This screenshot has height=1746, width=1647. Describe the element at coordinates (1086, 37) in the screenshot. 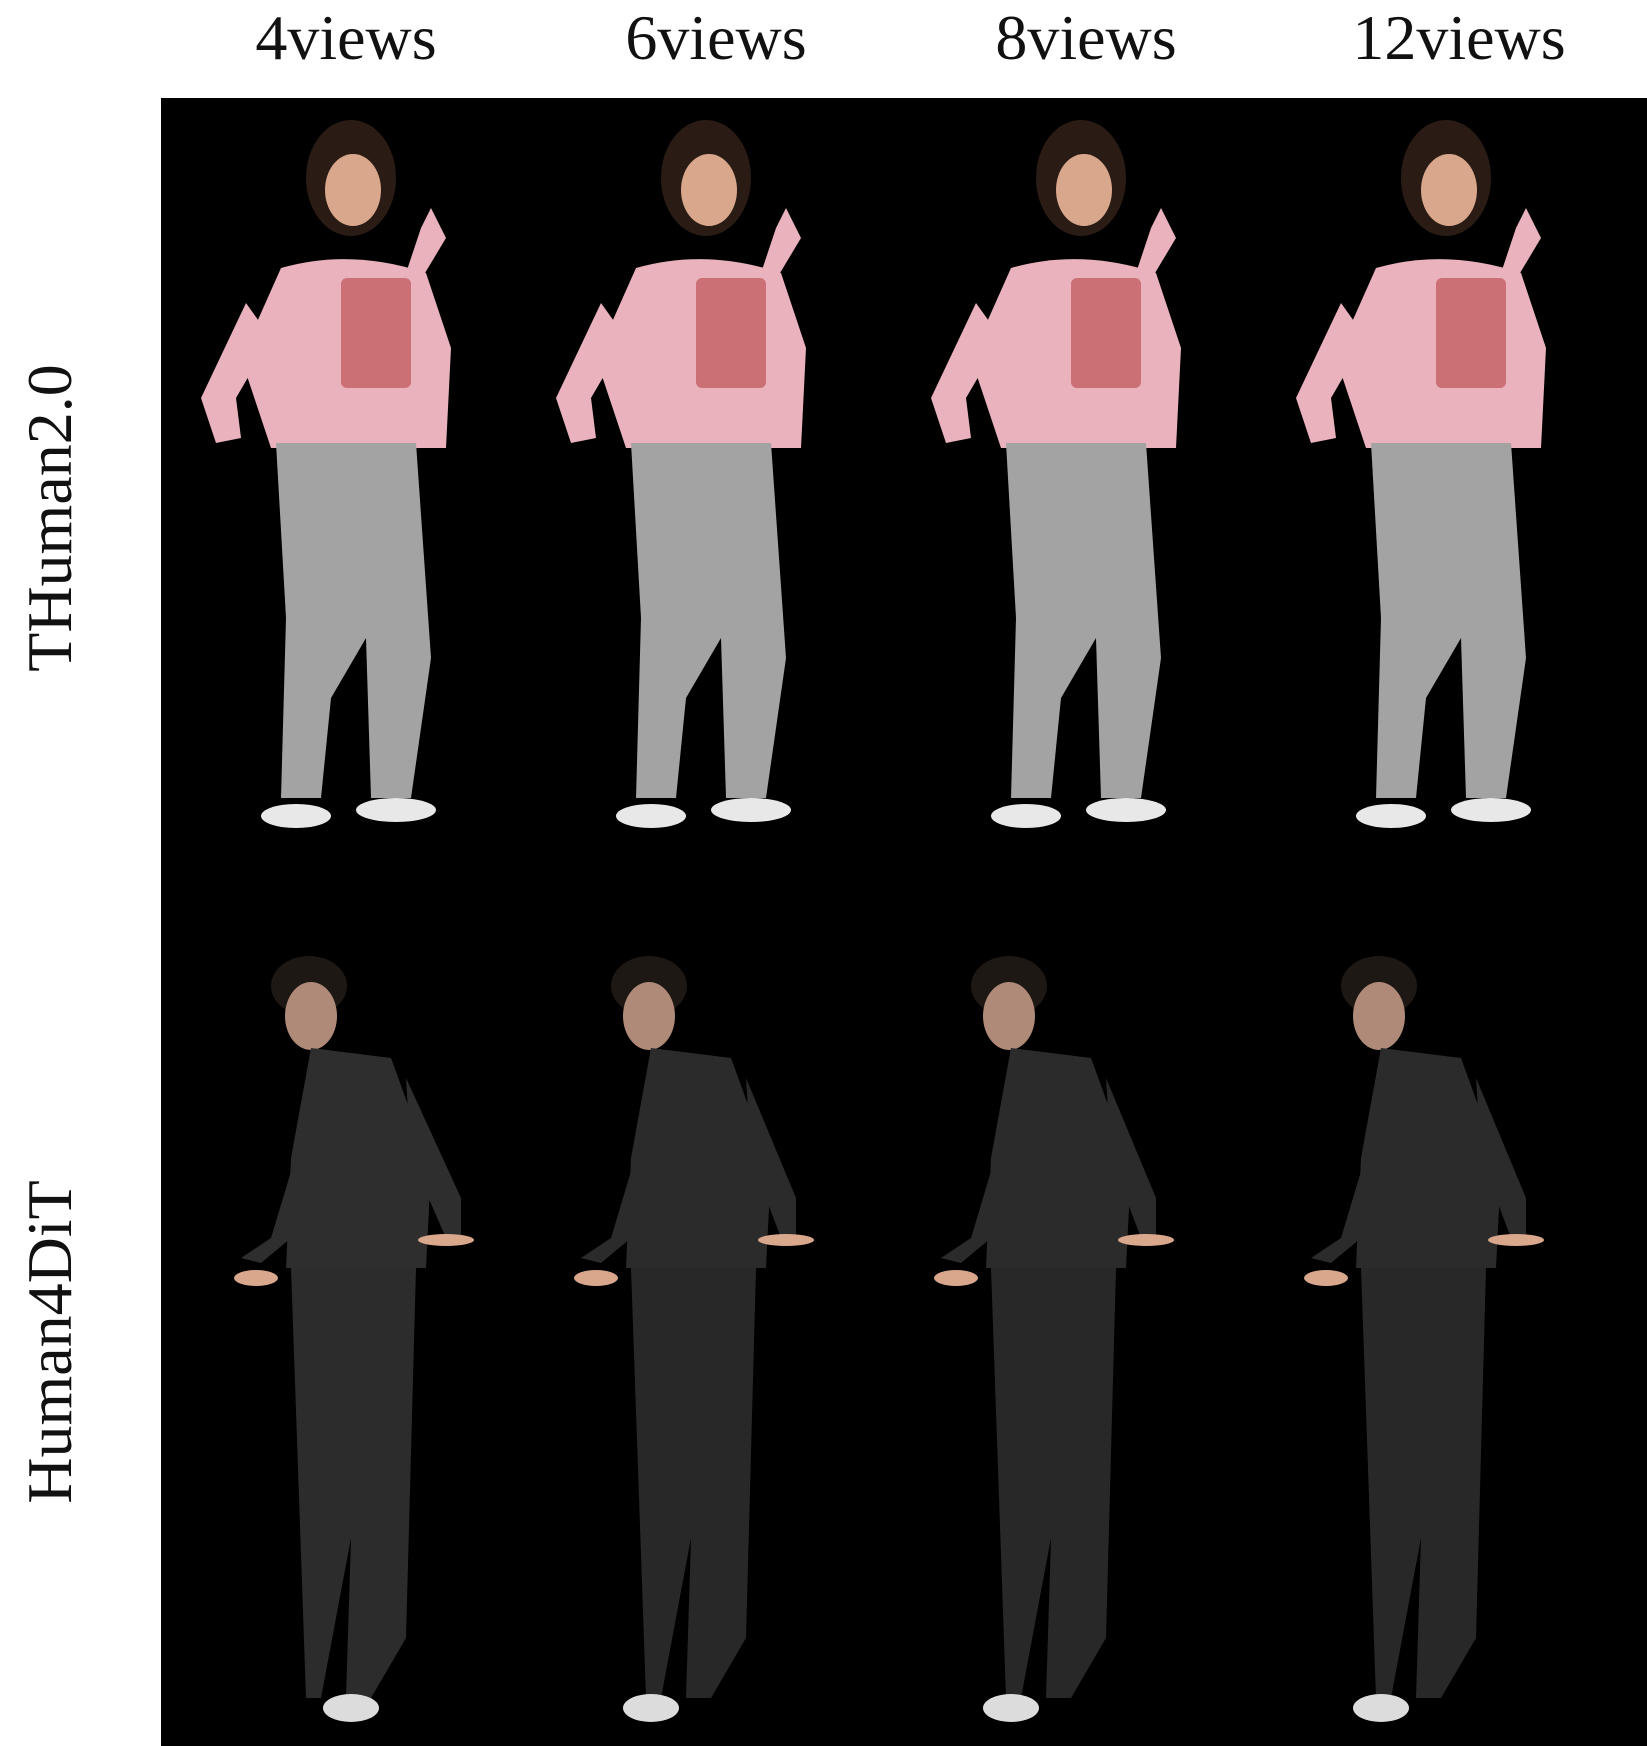

I see `column-header-8views: 8views` at that location.